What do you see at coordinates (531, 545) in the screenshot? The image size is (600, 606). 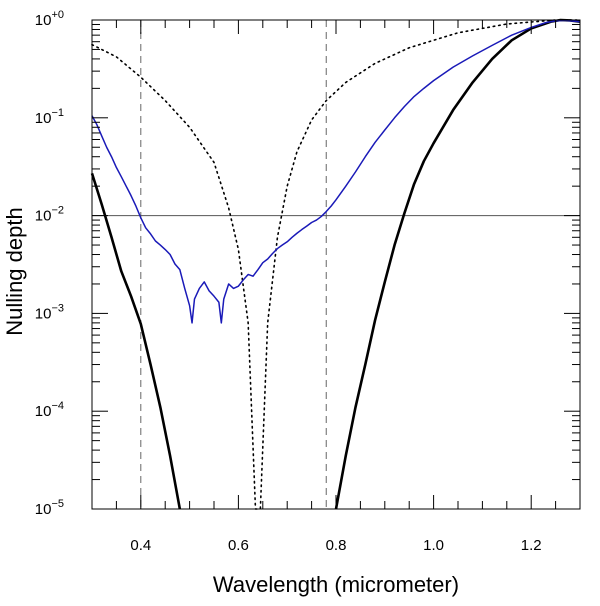 I see `x-tick-label: 1.2` at bounding box center [531, 545].